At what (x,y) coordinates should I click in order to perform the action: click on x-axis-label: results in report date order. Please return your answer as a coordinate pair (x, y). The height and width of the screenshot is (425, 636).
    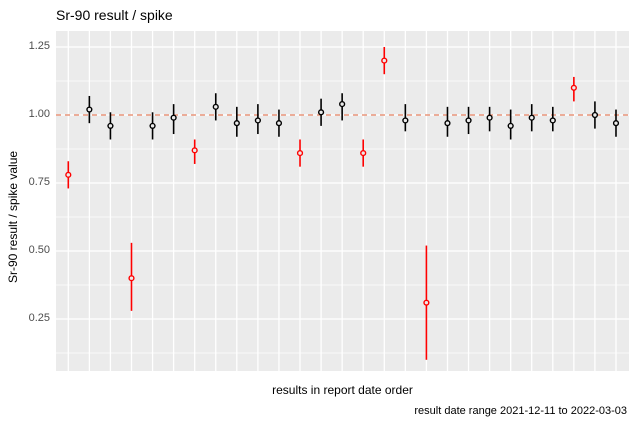
    Looking at the image, I should click on (342, 390).